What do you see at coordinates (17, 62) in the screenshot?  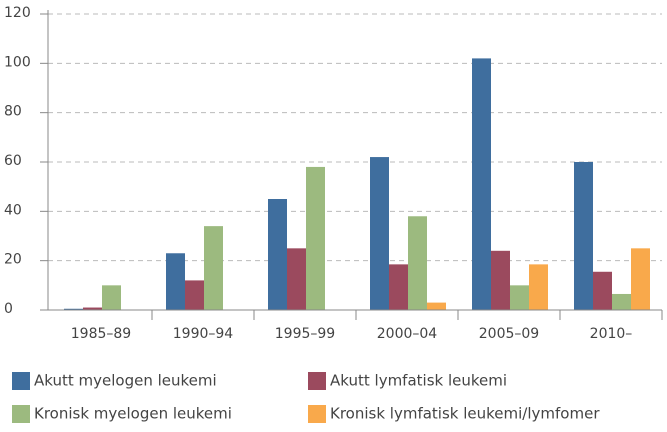 I see `y-tick-label: 100` at bounding box center [17, 62].